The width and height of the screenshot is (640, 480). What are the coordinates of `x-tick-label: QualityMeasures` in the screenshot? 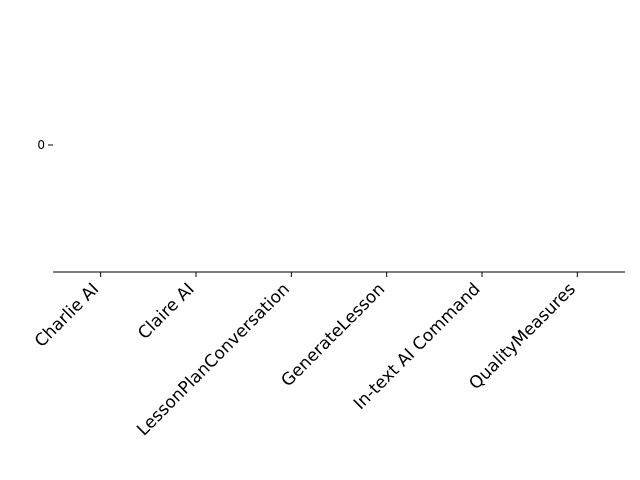 It's located at (522, 336).